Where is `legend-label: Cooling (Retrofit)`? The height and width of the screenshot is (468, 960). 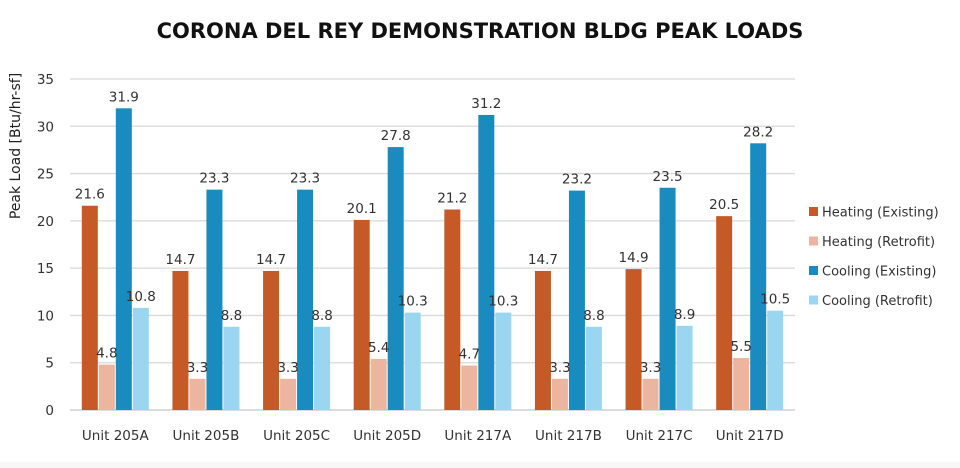 legend-label: Cooling (Retrofit) is located at coordinates (877, 301).